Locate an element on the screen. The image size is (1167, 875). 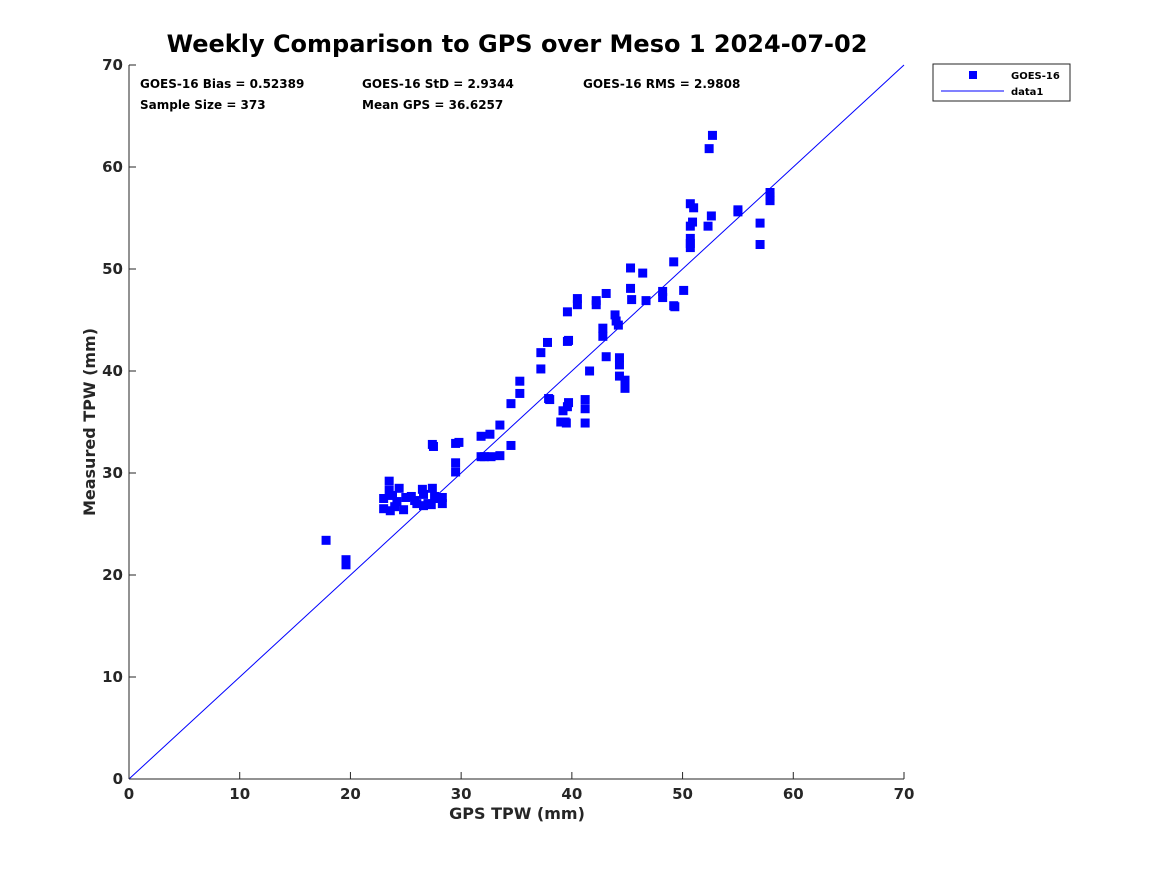
y-tick-label: 0 is located at coordinates (118, 779).